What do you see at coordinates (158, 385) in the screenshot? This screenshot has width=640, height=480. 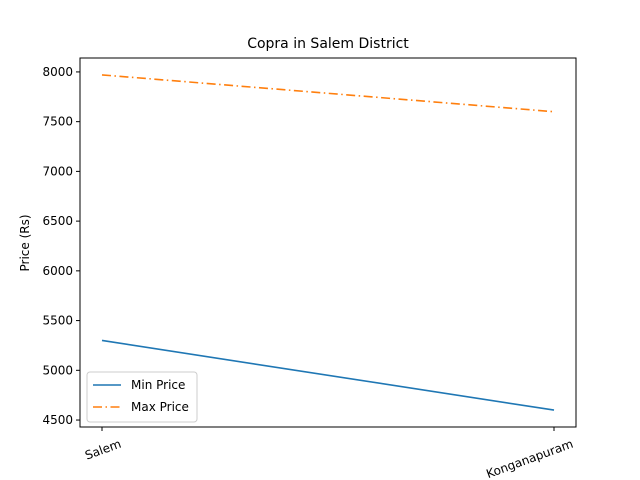 I see `legend-label-1: Min Price` at bounding box center [158, 385].